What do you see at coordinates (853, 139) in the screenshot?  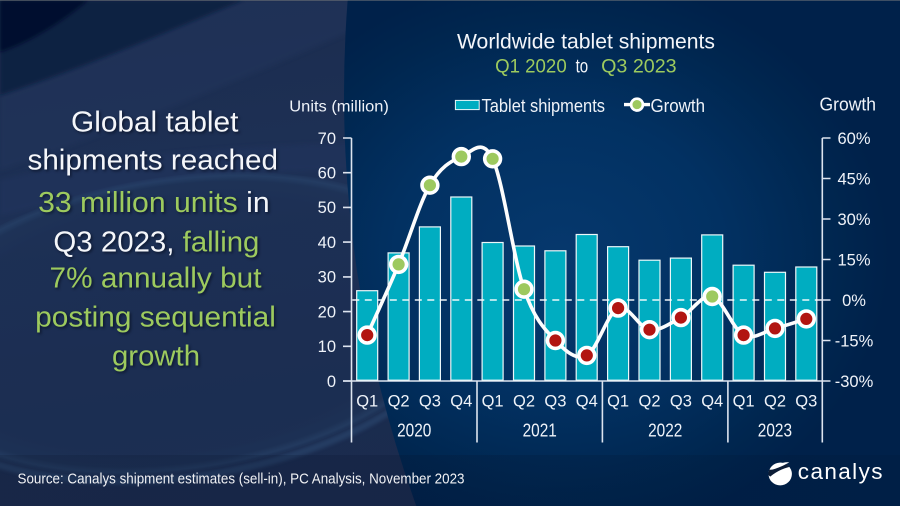 I see `svg-text: 60%` at bounding box center [853, 139].